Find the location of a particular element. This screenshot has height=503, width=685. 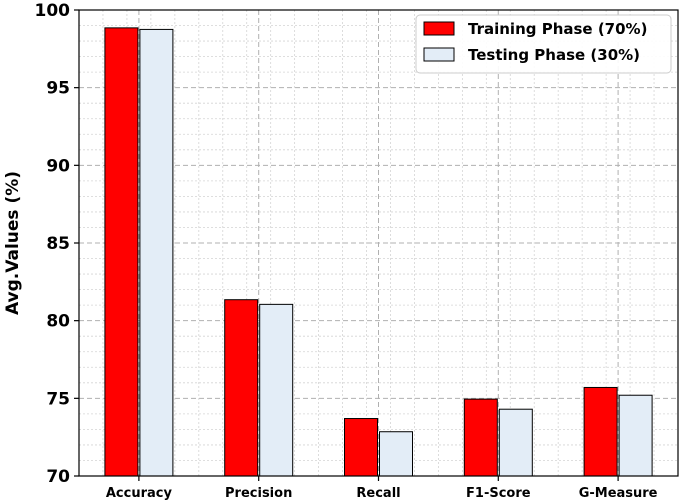

legend: Training Phase (70%) Testing Phase (30%) is located at coordinates (543, 44).